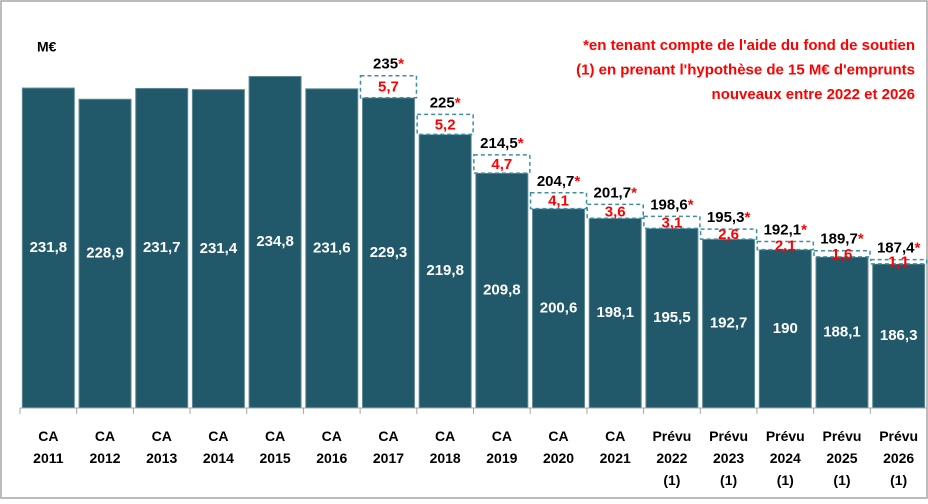 The image size is (928, 504). I want to click on aid-label: 3,1, so click(671, 222).